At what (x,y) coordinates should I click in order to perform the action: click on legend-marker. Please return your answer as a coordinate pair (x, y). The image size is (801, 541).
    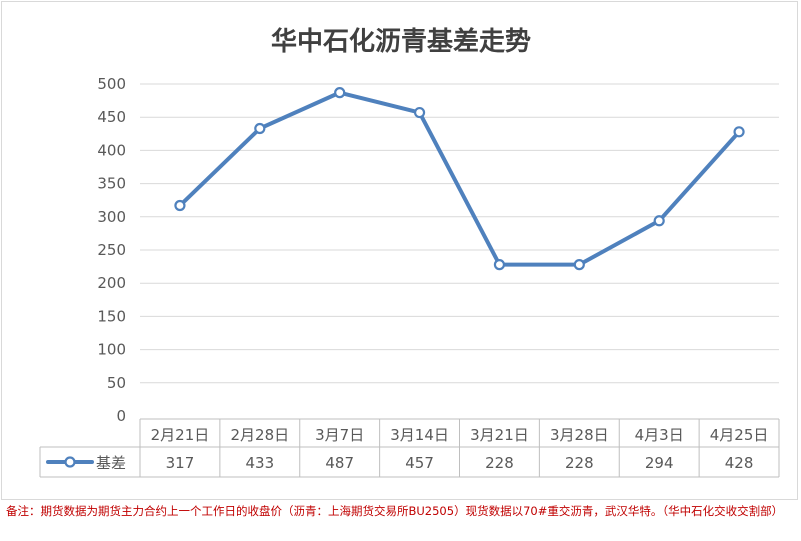
    Looking at the image, I should click on (70, 462).